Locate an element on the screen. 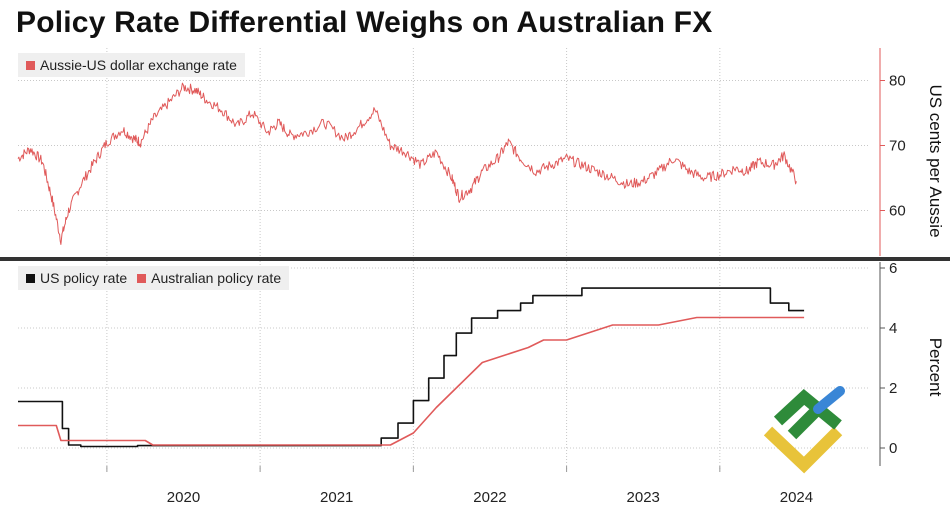 Image resolution: width=950 pixels, height=511 pixels. y-tick-label-p0-80: 80 is located at coordinates (897, 81).